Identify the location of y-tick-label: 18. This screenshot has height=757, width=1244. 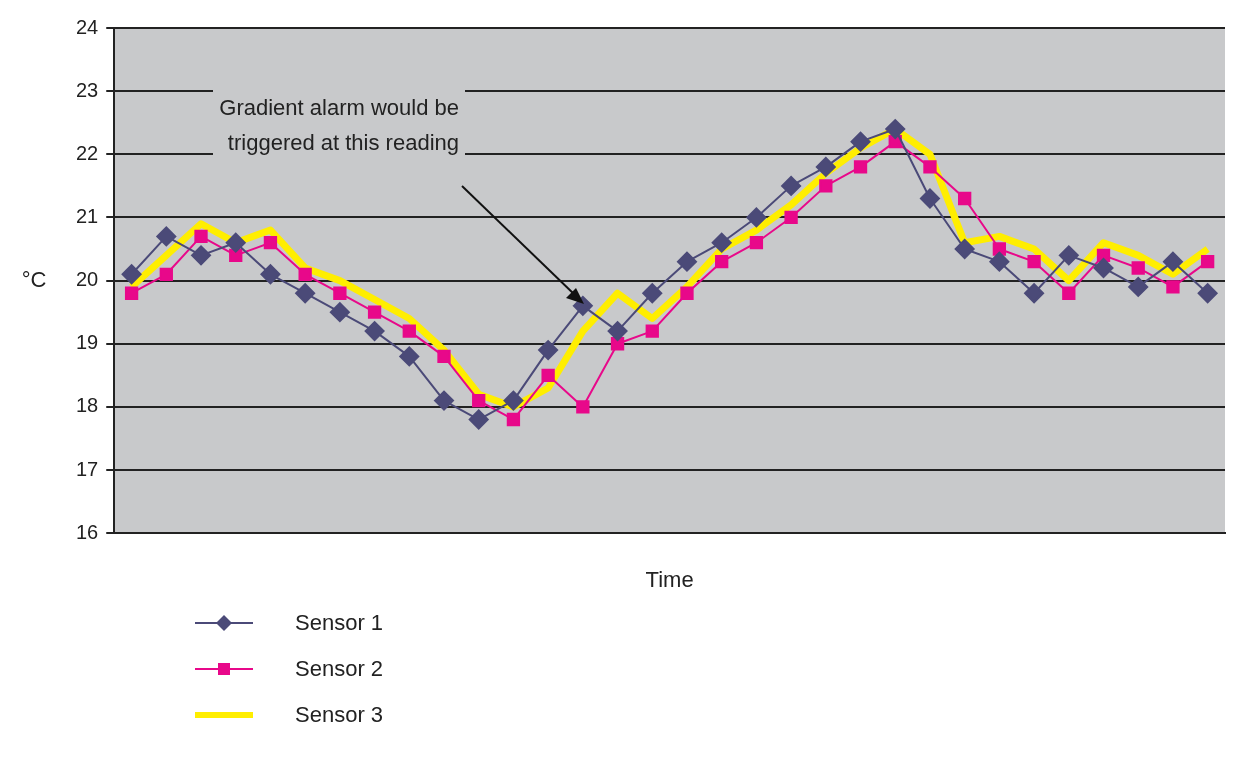
(87, 405).